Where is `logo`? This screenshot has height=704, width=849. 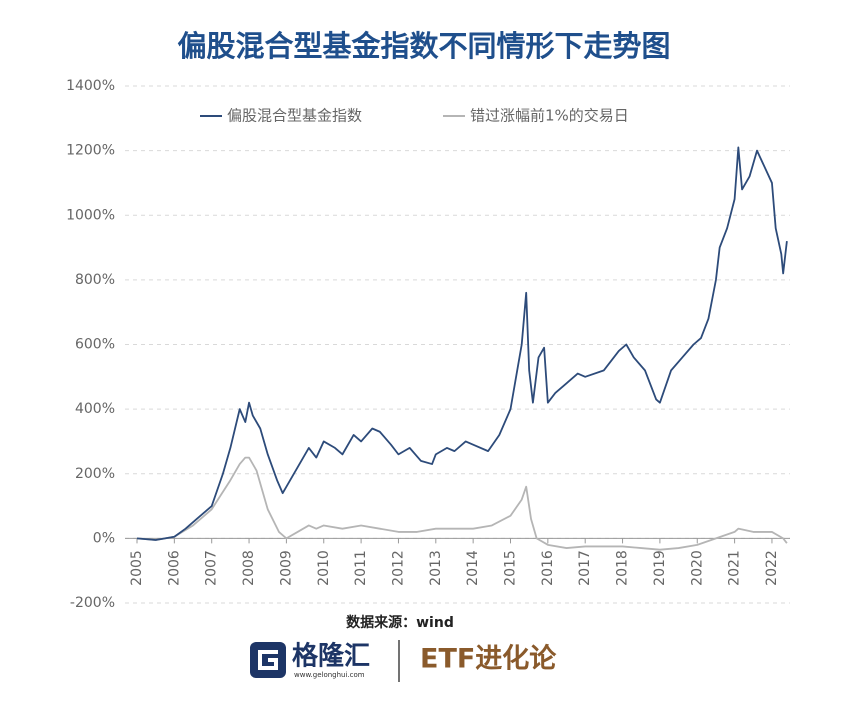 logo is located at coordinates (268, 660).